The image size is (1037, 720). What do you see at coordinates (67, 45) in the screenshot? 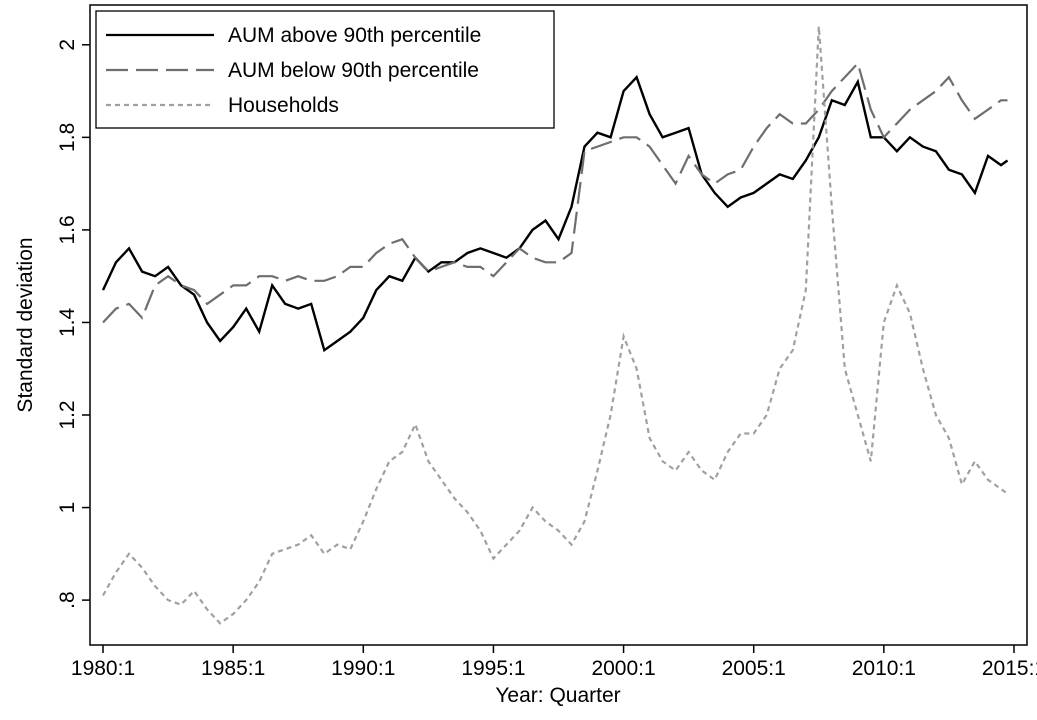
I see `y-tick-label: 2` at bounding box center [67, 45].